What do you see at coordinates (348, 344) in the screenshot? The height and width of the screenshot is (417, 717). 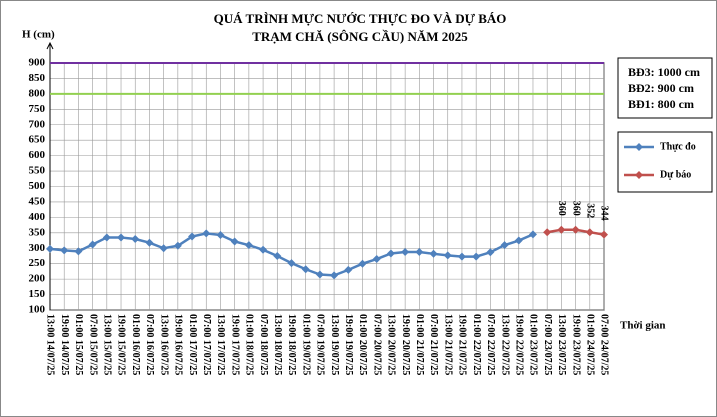 I see `x-tick-label: 19:00 19/07/25` at bounding box center [348, 344].